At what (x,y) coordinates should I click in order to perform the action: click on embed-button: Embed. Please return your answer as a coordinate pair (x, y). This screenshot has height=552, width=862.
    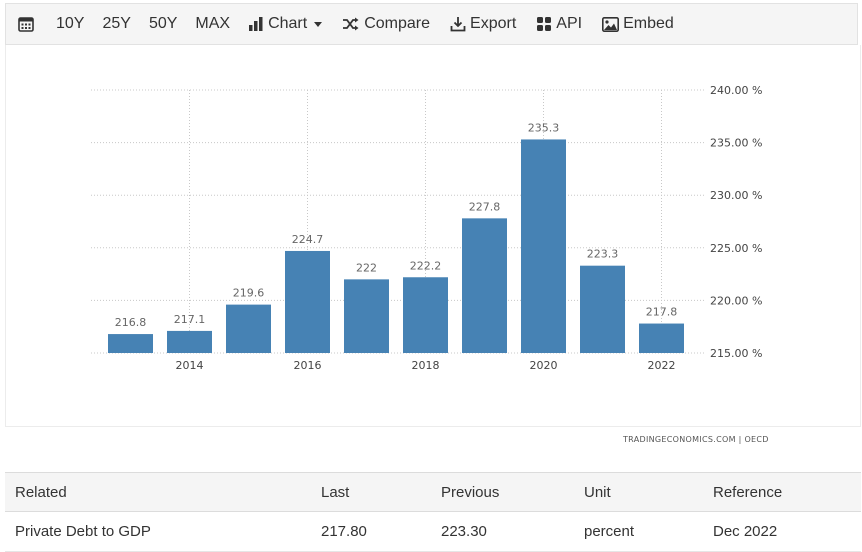
    Looking at the image, I should click on (638, 24).